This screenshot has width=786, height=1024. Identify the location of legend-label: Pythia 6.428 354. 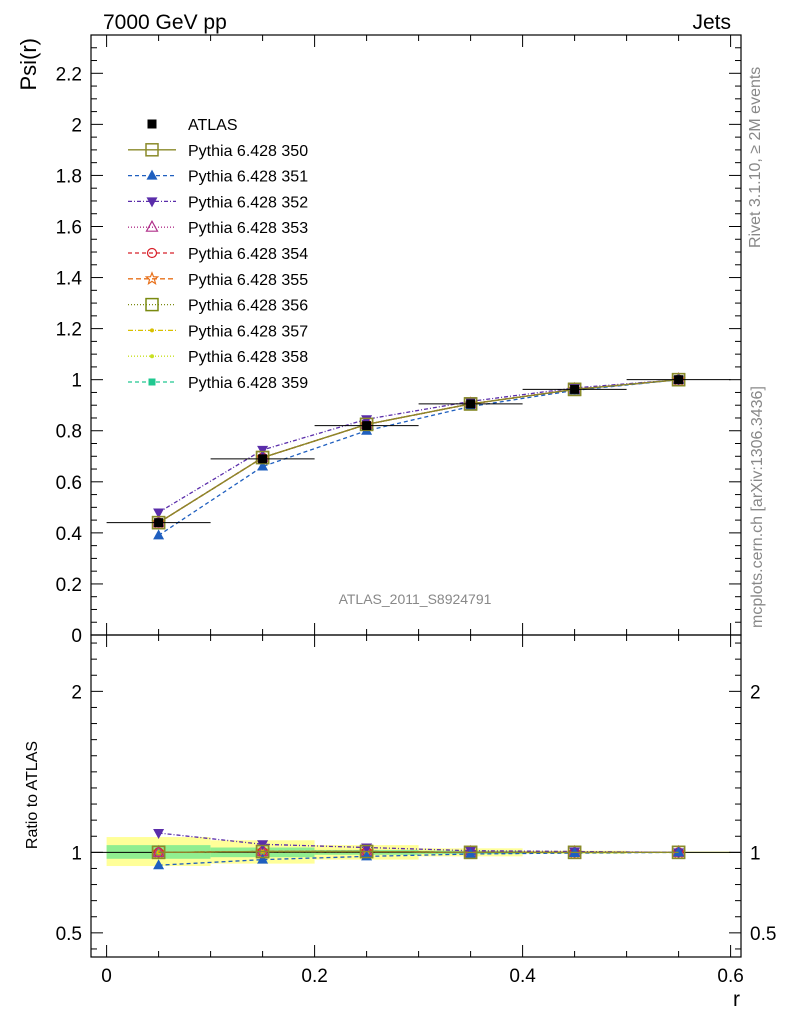
(248, 254).